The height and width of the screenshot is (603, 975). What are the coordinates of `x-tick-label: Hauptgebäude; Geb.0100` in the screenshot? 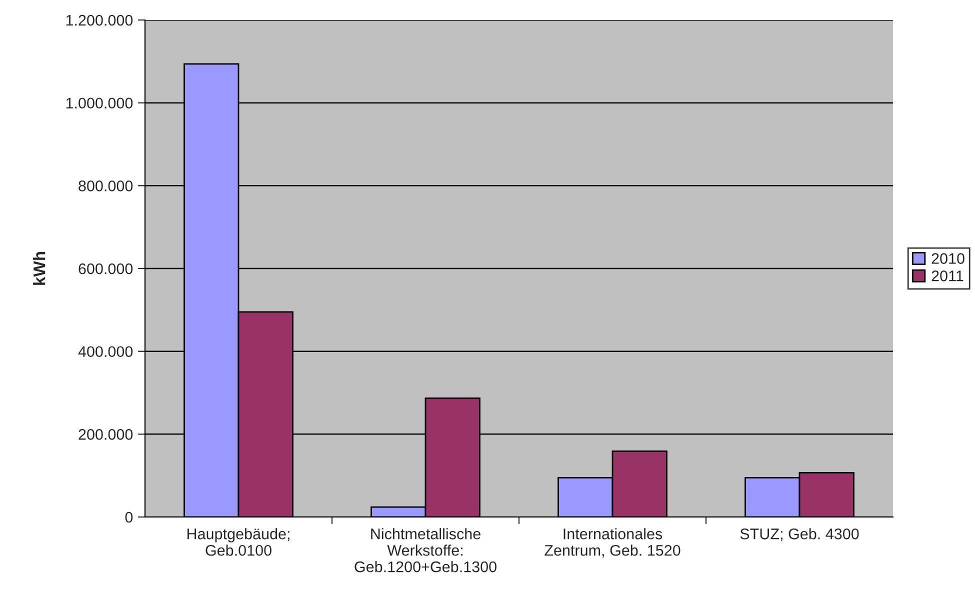 It's located at (239, 542).